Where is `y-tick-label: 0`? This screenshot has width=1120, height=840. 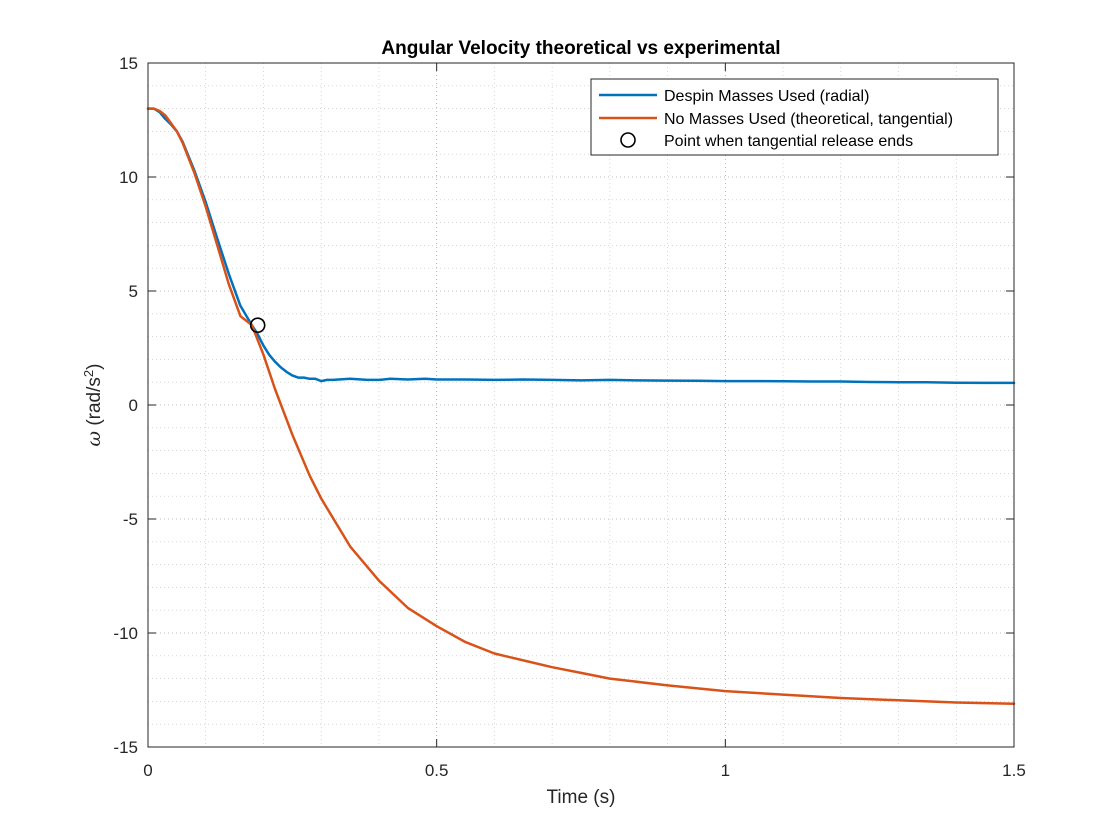
y-tick-label: 0 is located at coordinates (133, 405).